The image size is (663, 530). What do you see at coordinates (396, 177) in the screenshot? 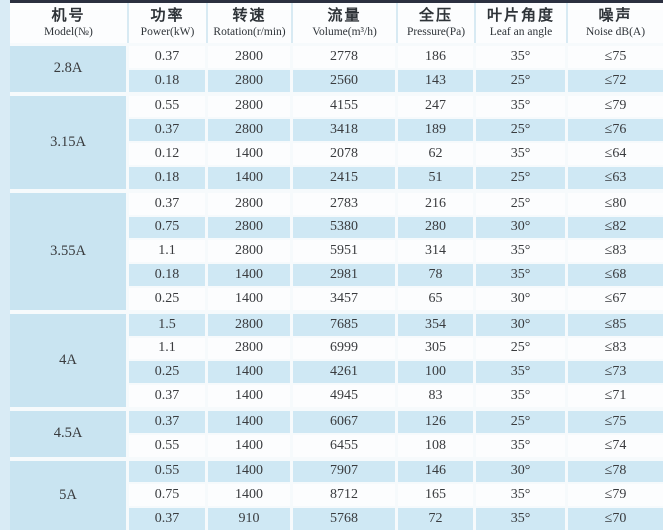
I see `table-row: 0.18 1400 2415 51 25° ≤63` at bounding box center [396, 177].